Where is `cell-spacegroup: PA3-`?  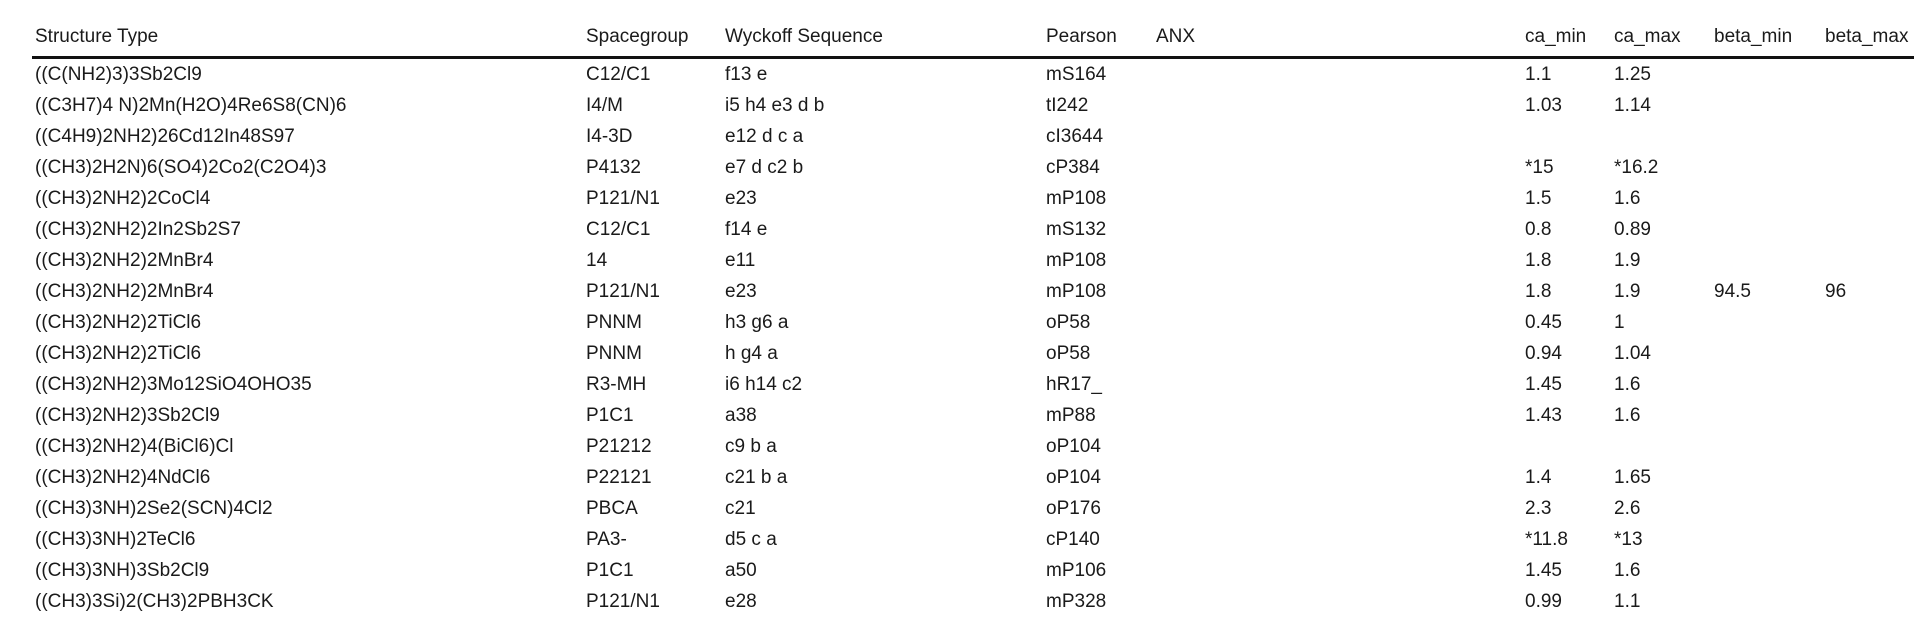
cell-spacegroup: PA3- is located at coordinates (606, 539).